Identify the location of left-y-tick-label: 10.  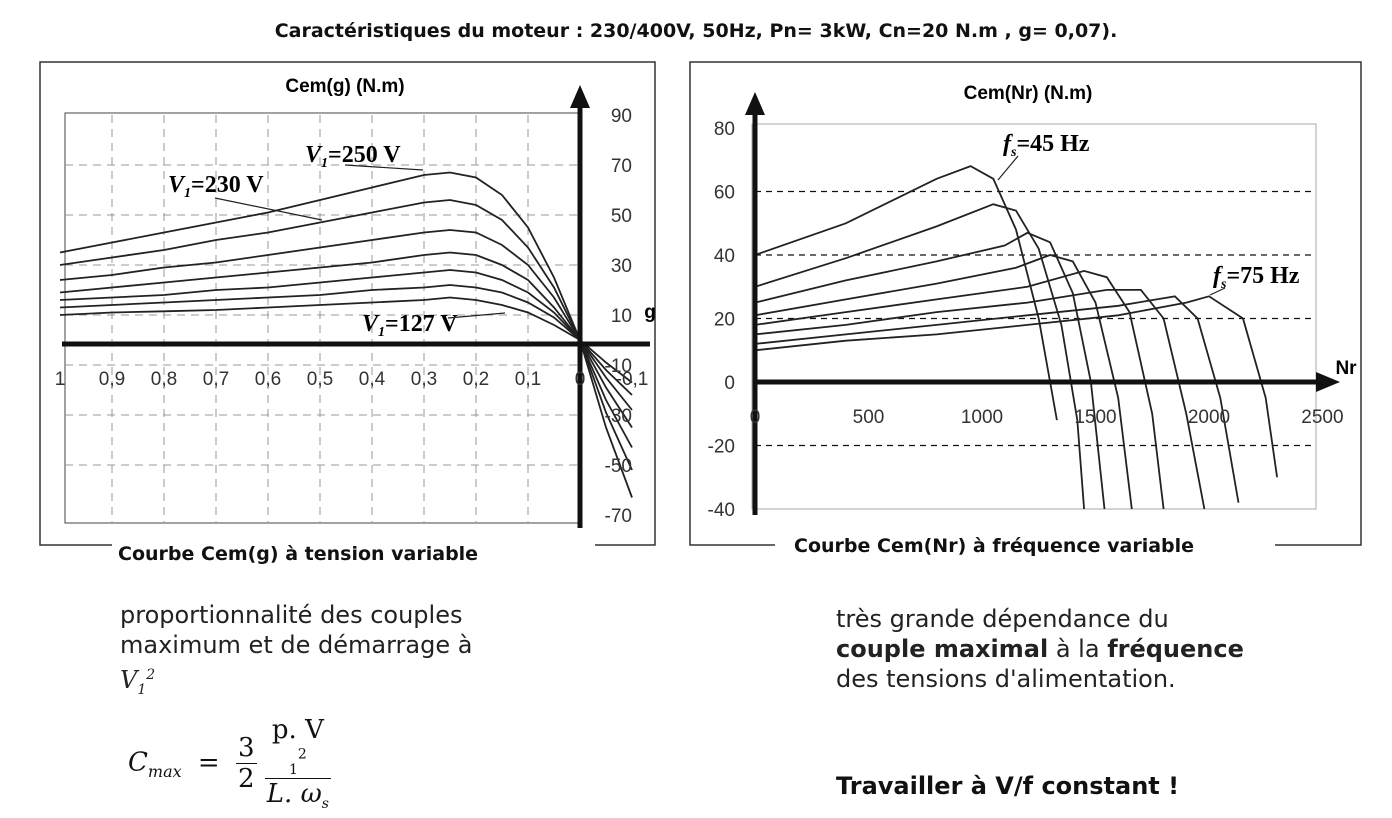
(621, 316).